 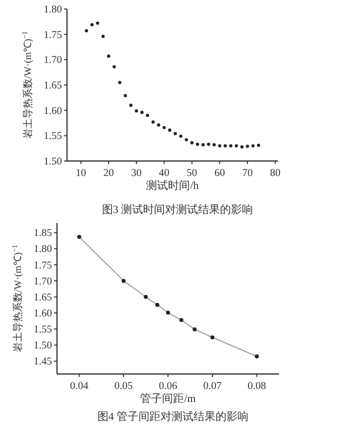 I want to click on x-axis-title: 管子间距/m, so click(x=168, y=399).